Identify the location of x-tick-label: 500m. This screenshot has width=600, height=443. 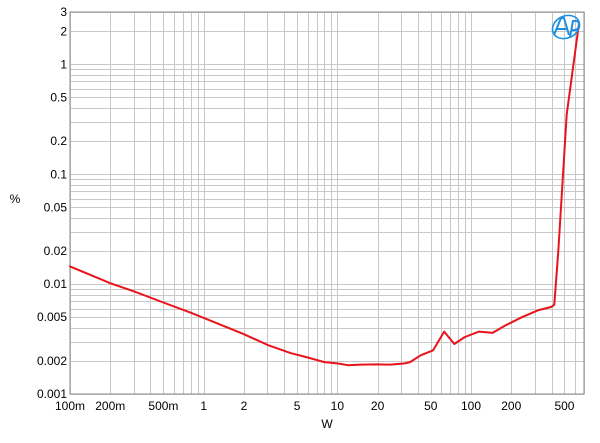
(163, 406).